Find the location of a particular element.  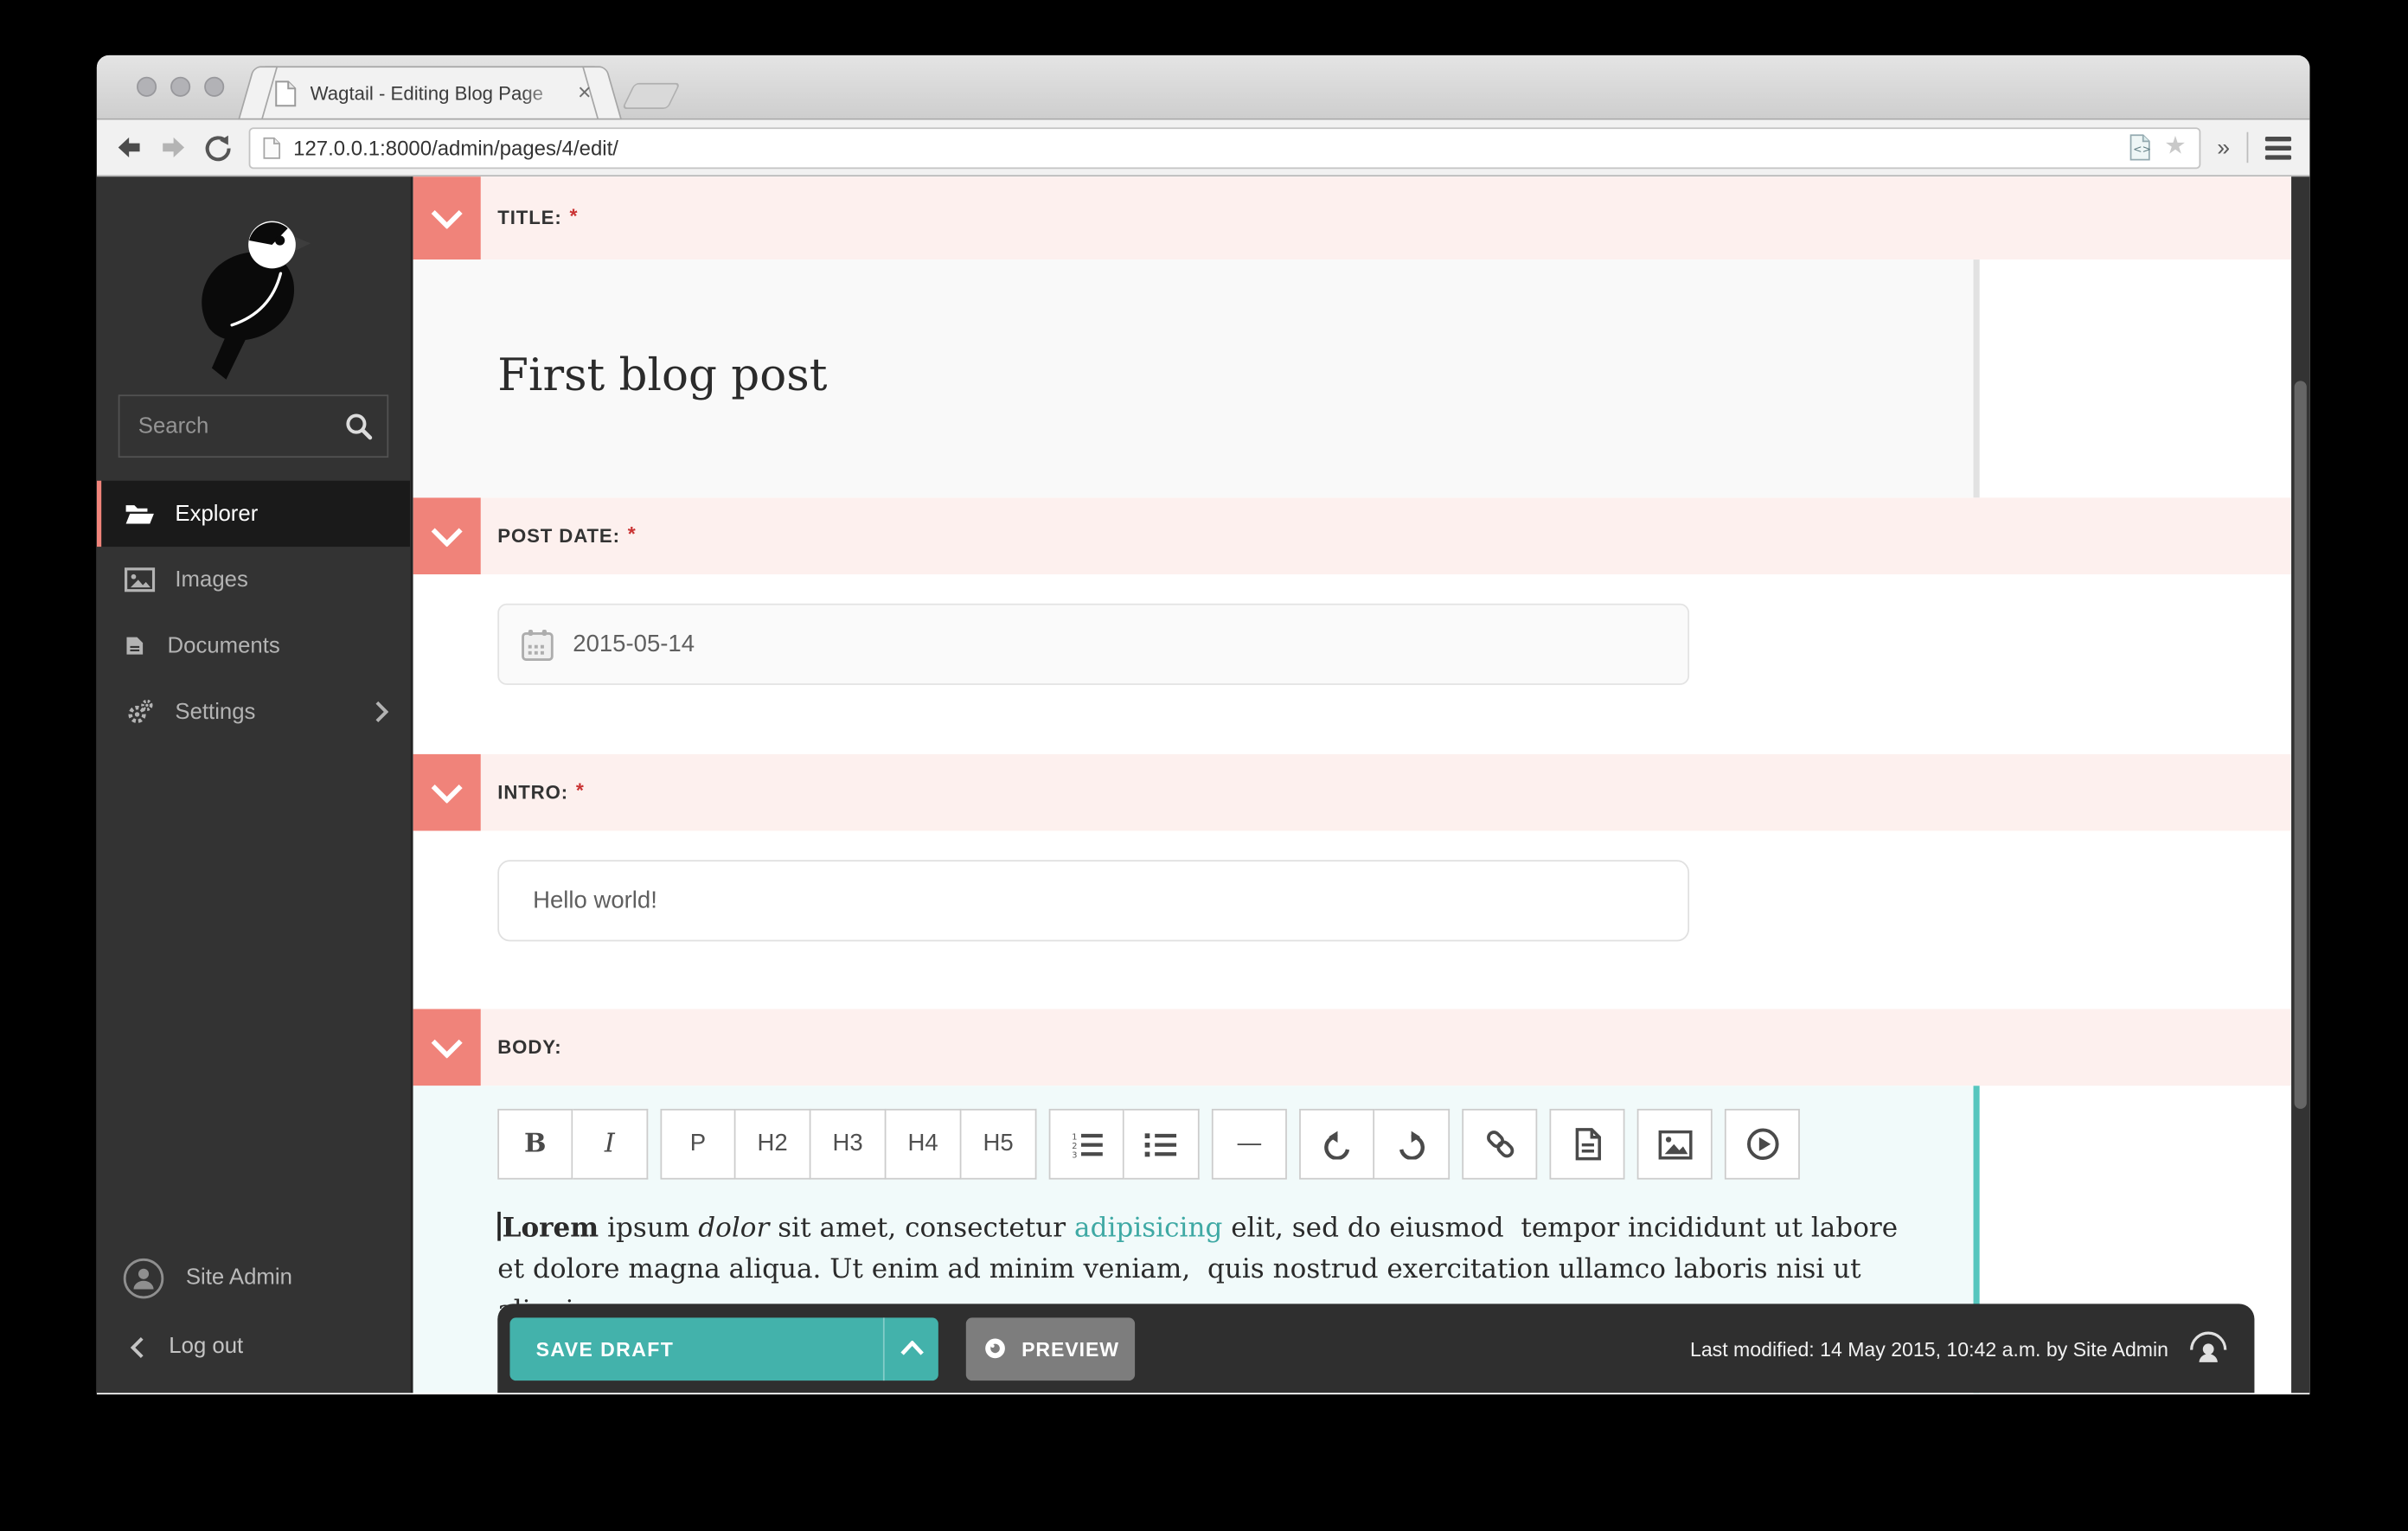

toolbar-overflow-icon: » is located at coordinates (2224, 147).